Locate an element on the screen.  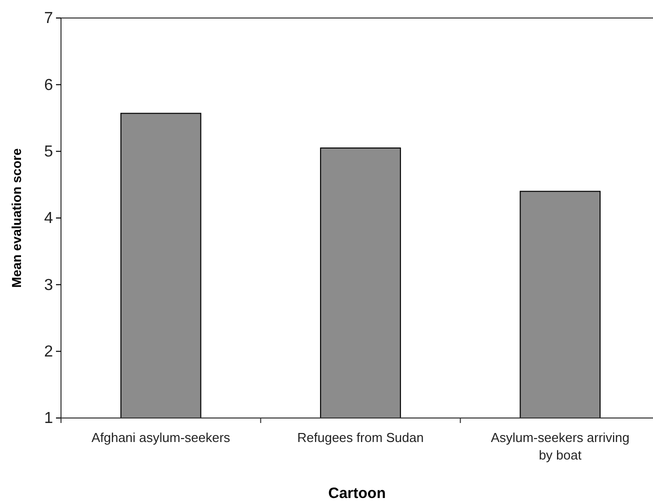
y-tick-label: 5 is located at coordinates (49, 151).